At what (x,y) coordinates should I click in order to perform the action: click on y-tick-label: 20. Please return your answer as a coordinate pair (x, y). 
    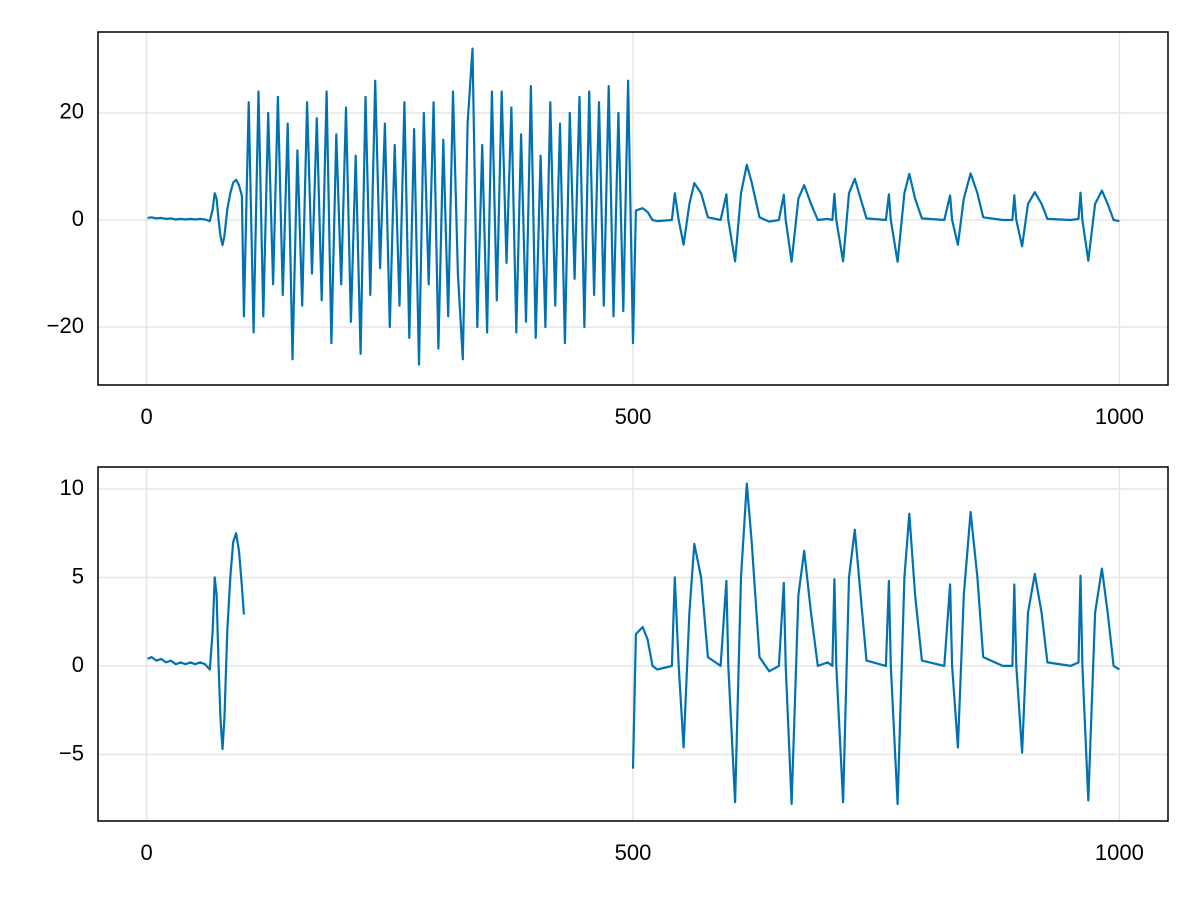
    Looking at the image, I should click on (72, 111).